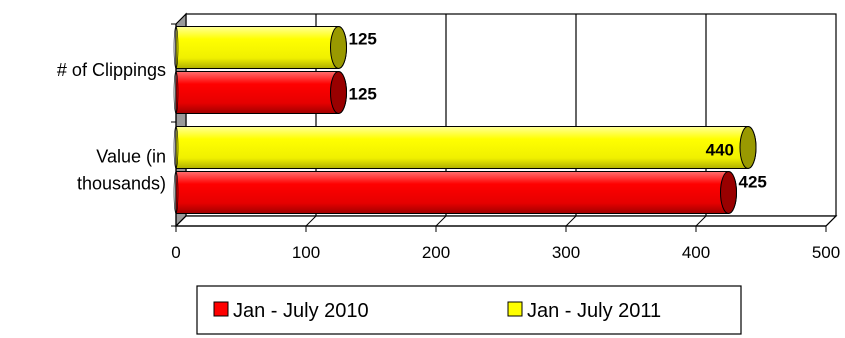  Describe the element at coordinates (696, 252) in the screenshot. I see `x-tick-label: 400` at that location.